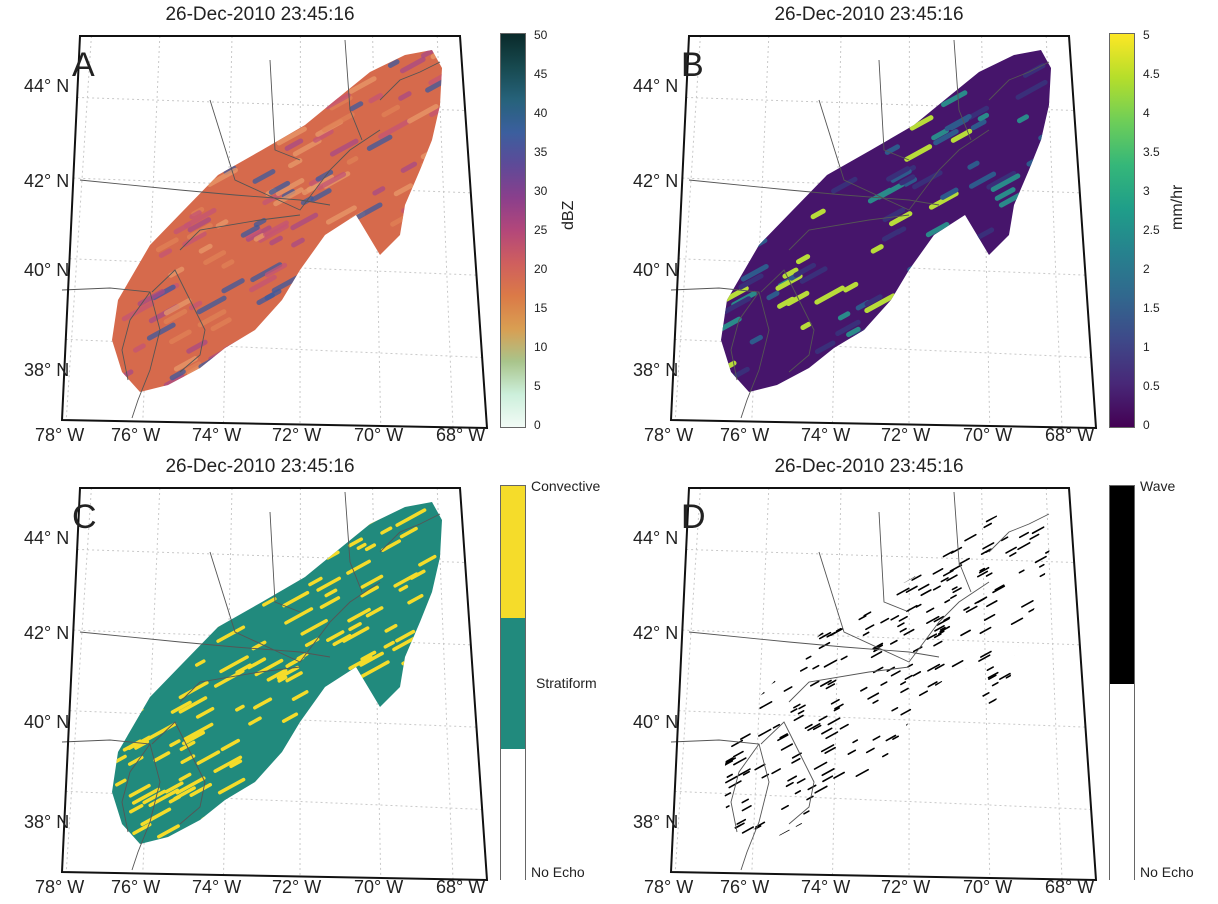 This screenshot has width=1218, height=904. I want to click on colorbar-tick-label: 0, so click(537, 425).